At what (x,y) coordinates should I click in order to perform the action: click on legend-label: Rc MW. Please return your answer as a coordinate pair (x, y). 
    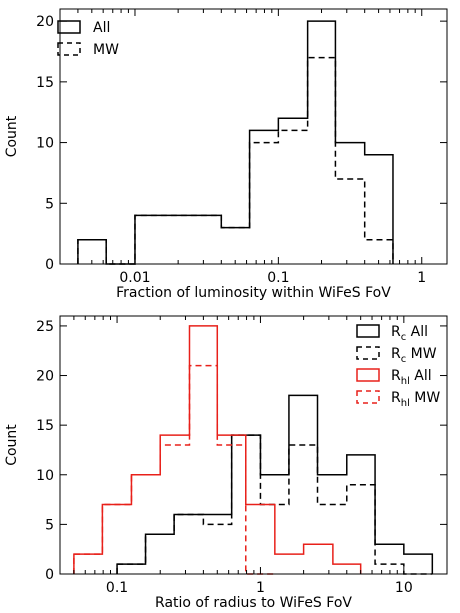
    Looking at the image, I should click on (414, 355).